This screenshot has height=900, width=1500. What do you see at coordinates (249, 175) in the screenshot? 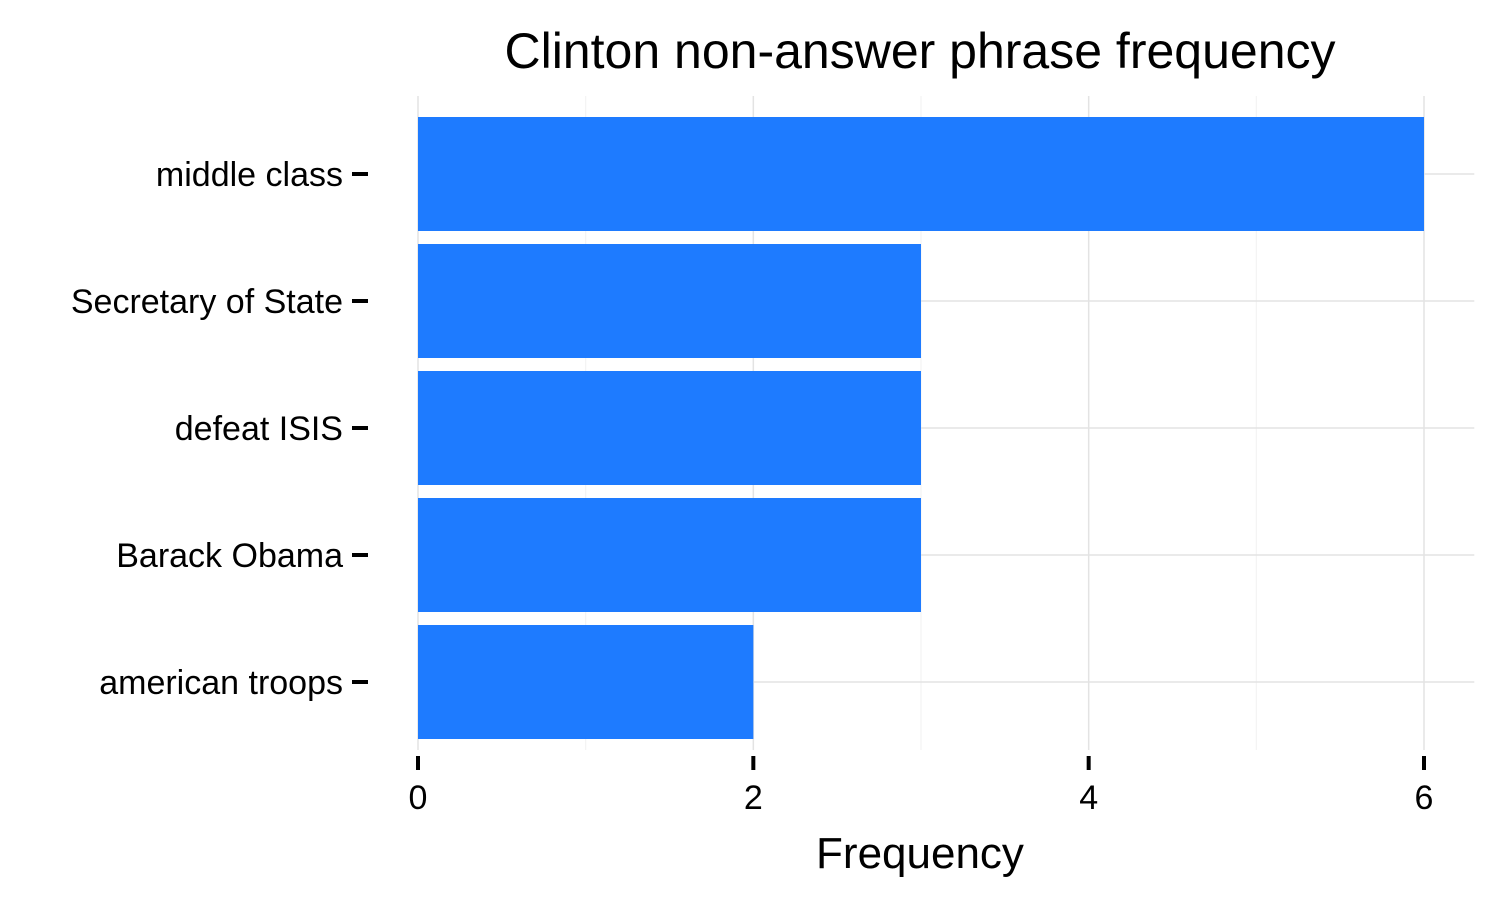
I see `category-label: middle class` at bounding box center [249, 175].